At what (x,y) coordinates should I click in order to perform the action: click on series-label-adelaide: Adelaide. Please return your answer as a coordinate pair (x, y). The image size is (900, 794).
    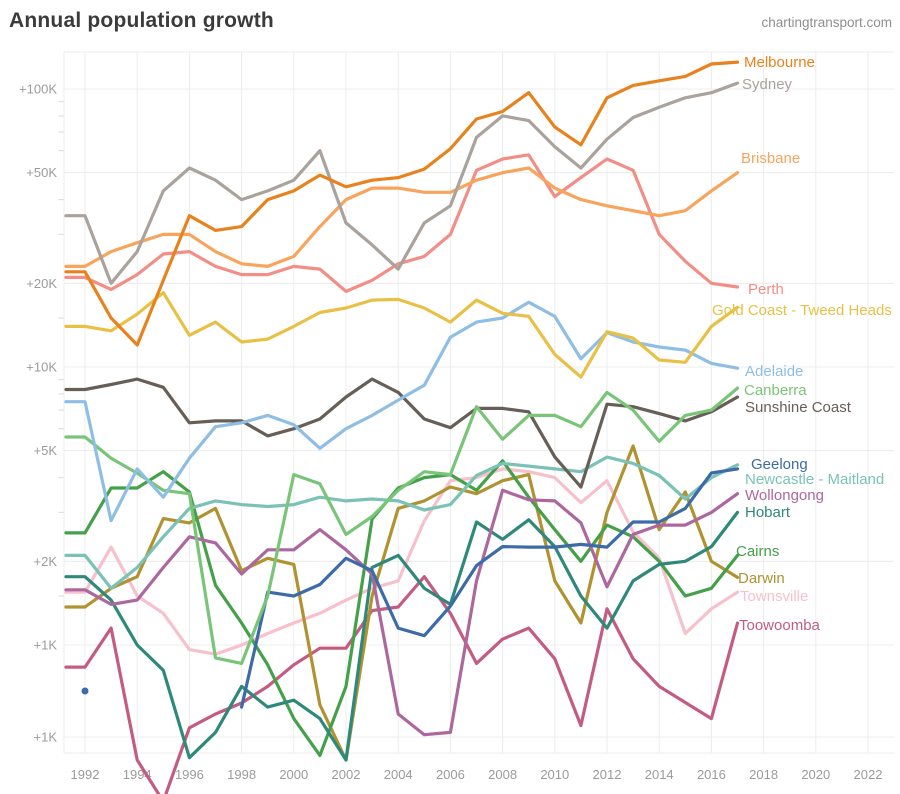
    Looking at the image, I should click on (774, 371).